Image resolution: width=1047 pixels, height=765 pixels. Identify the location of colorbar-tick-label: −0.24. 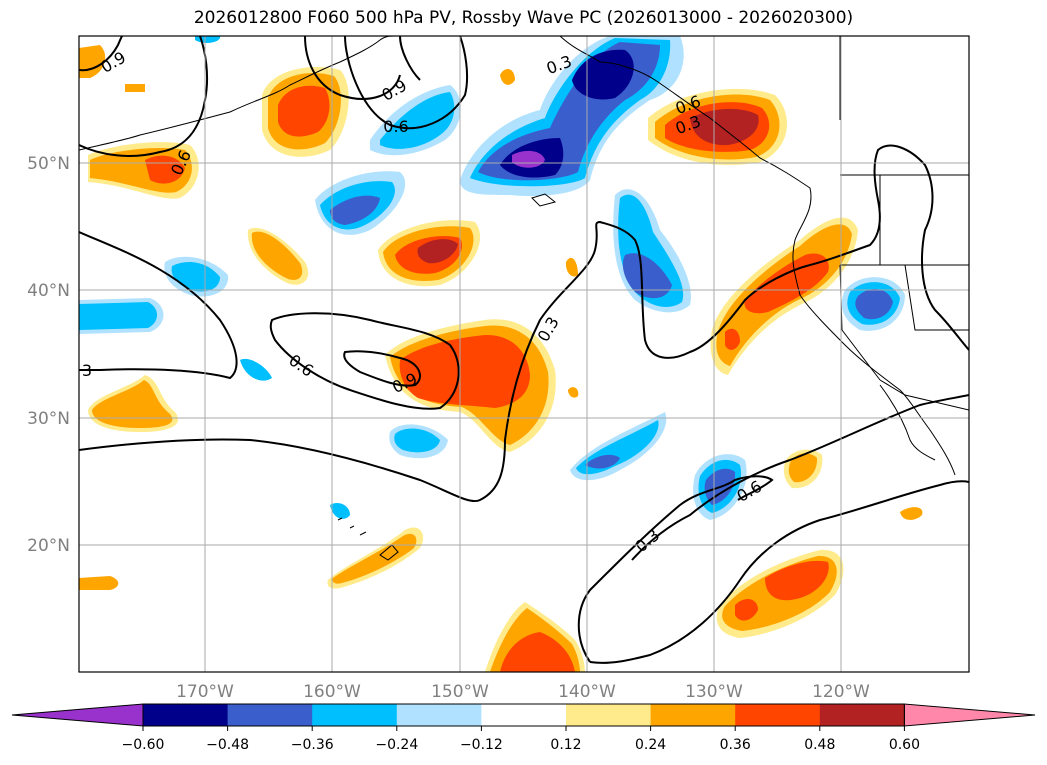
(396, 745).